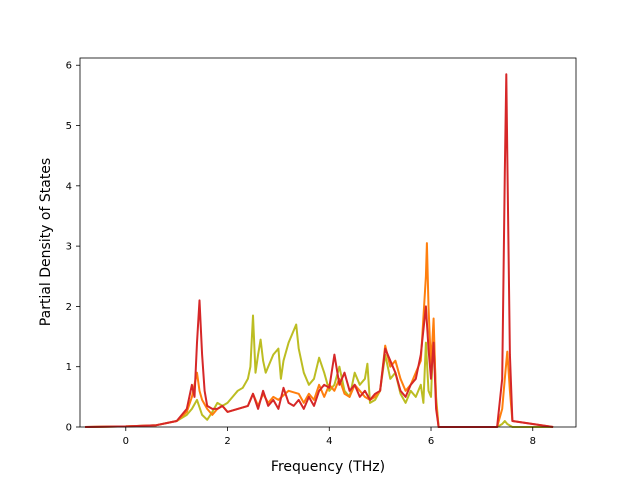 This screenshot has width=640, height=480. I want to click on y-axis-label: Partial Density of States, so click(46, 242).